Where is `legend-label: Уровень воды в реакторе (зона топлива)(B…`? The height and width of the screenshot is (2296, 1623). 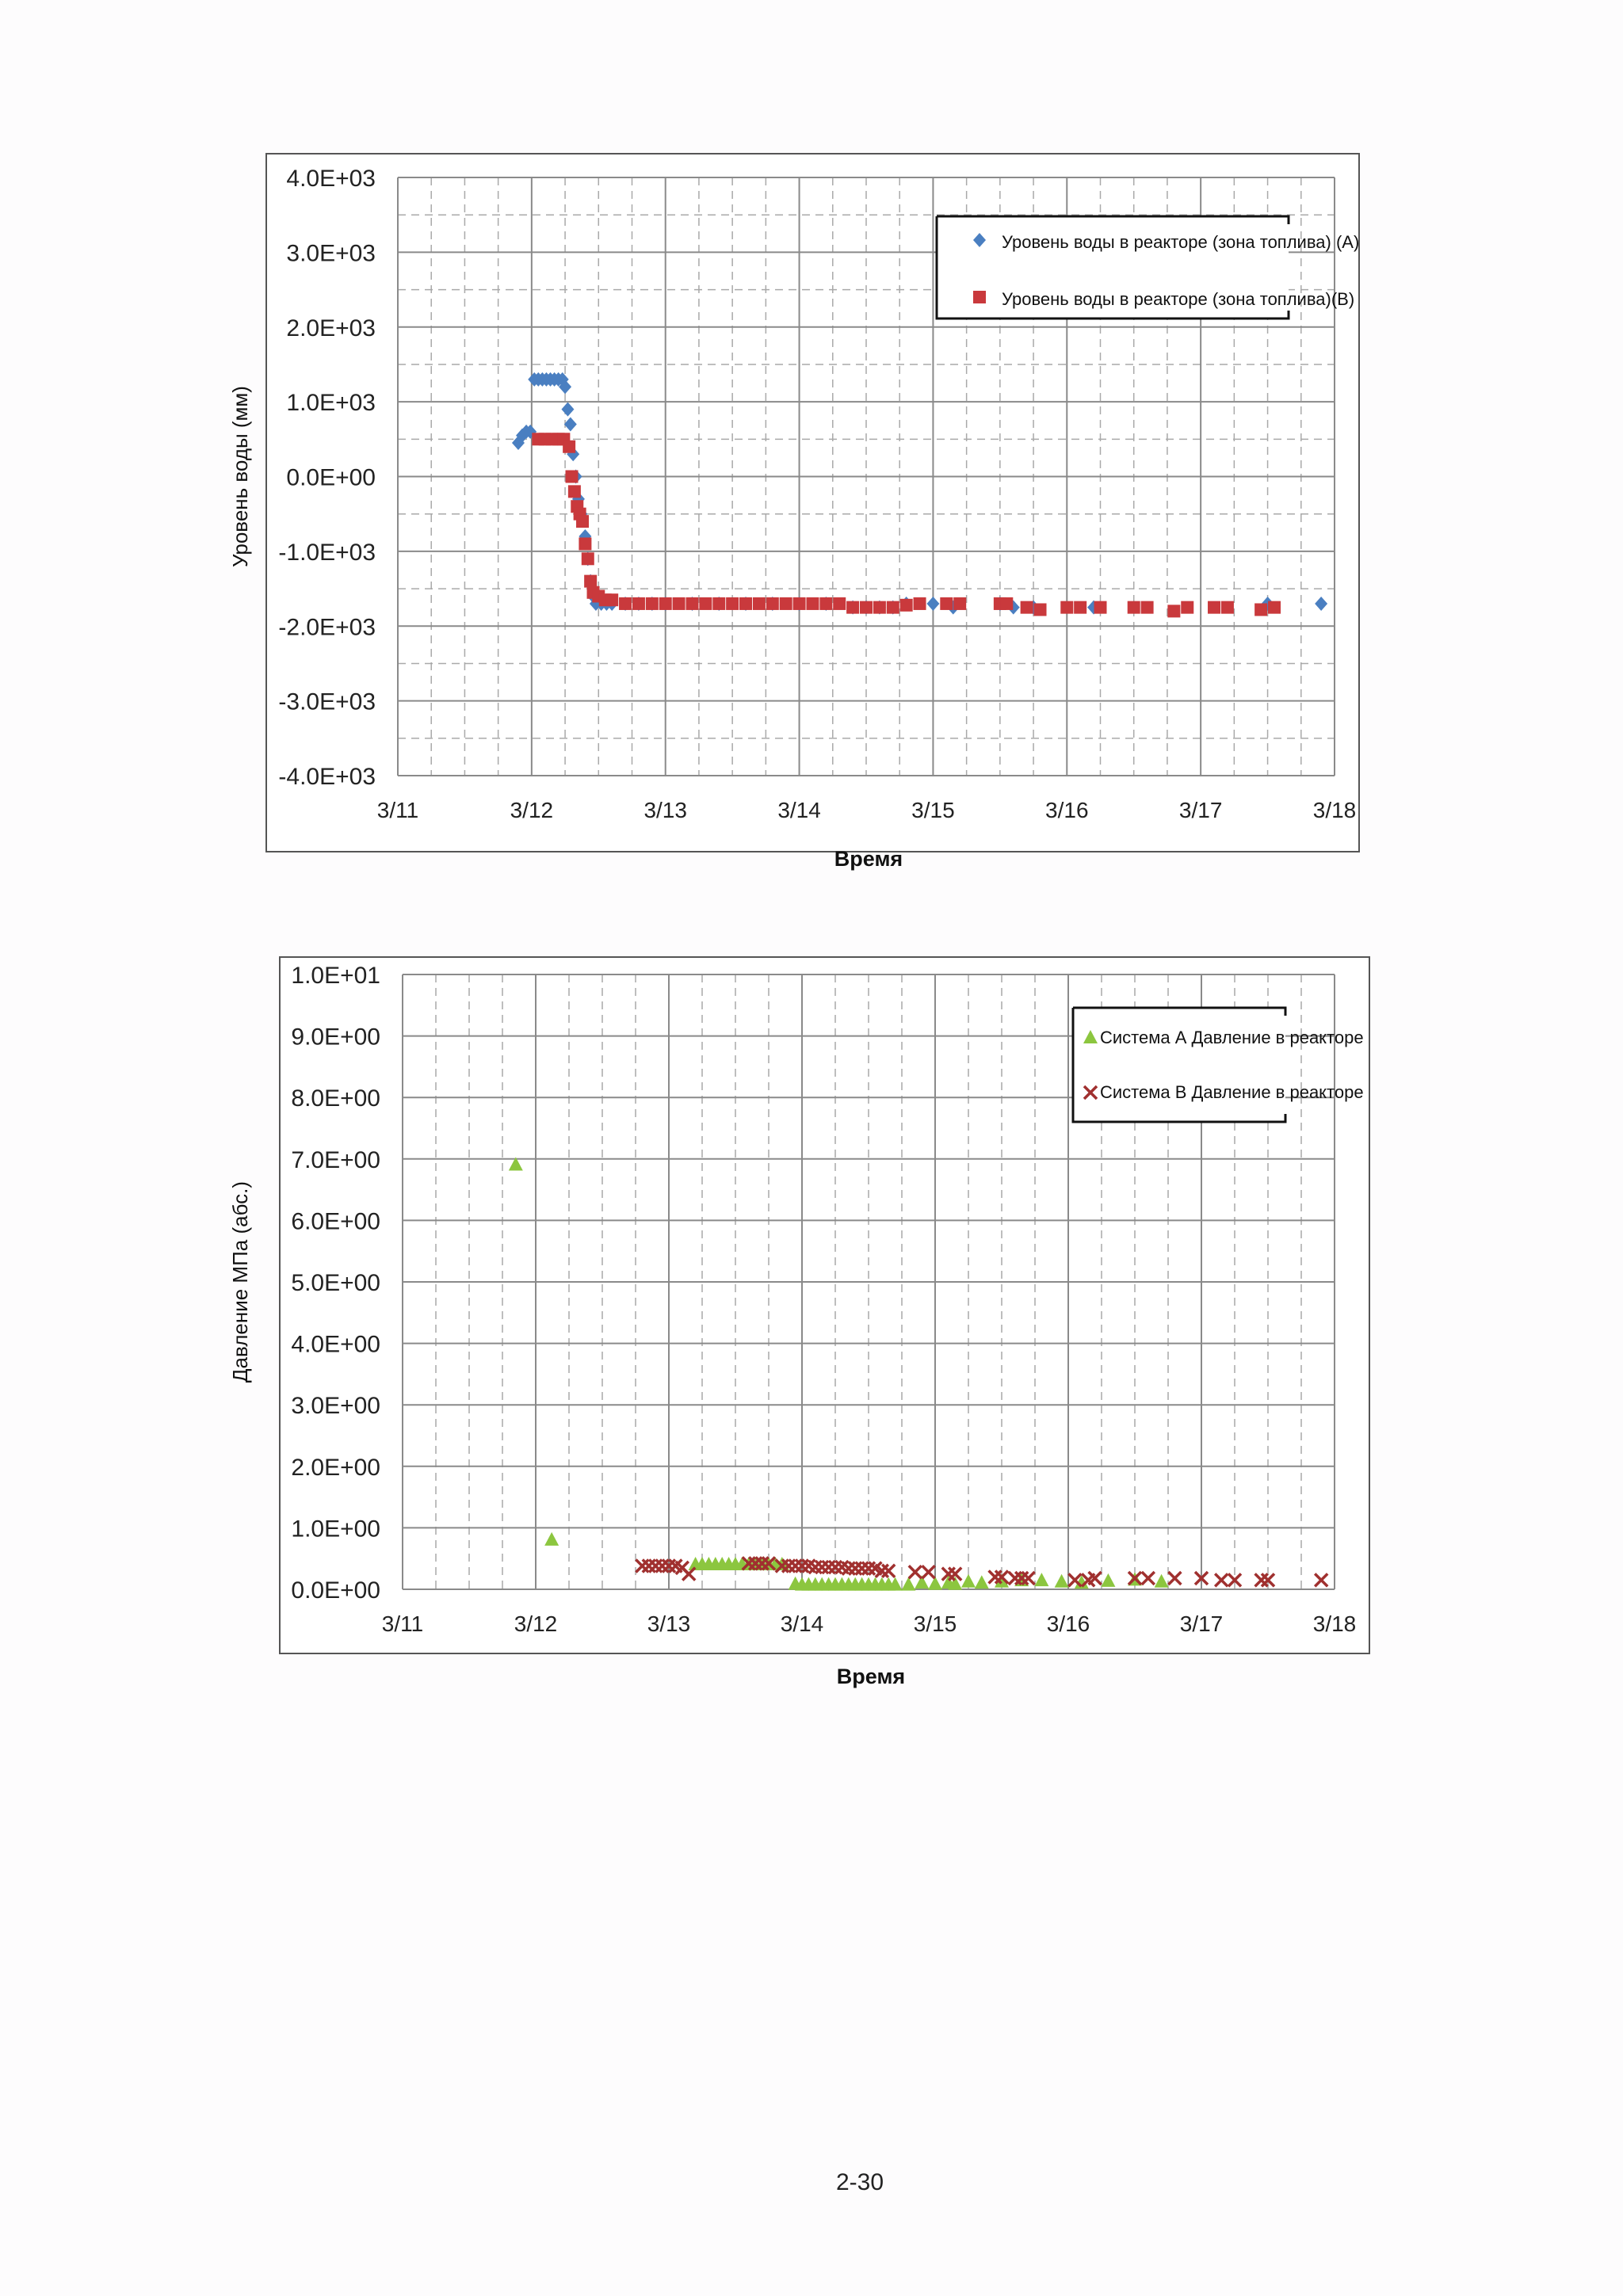
legend-label: Уровень воды в реакторе (зона топлива)(B… is located at coordinates (1178, 299).